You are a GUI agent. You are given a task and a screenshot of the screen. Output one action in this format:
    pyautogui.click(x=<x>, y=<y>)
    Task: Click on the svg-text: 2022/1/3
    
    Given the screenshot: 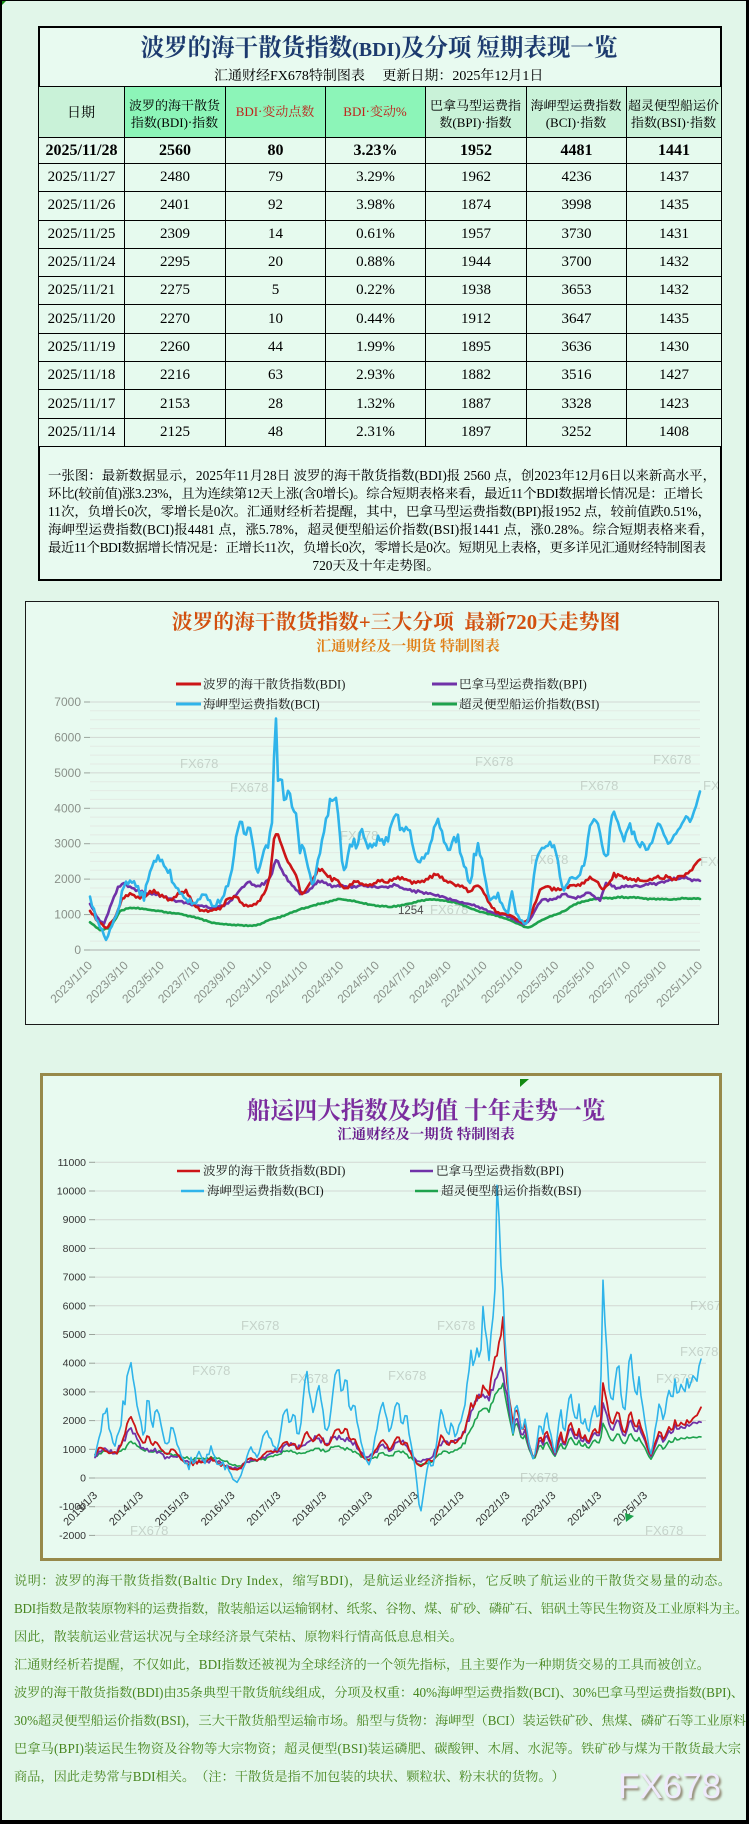 What is the action you would take?
    pyautogui.click(x=493, y=1509)
    